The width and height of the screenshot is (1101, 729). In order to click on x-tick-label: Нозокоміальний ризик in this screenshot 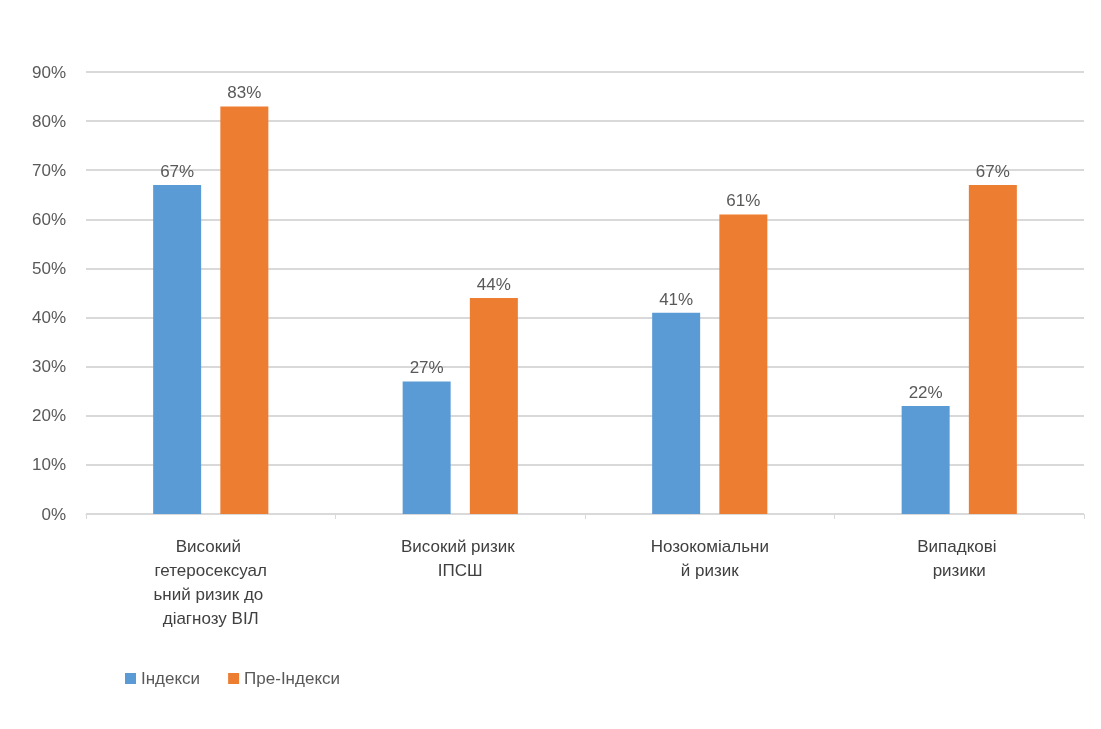, I will do `click(709, 558)`.